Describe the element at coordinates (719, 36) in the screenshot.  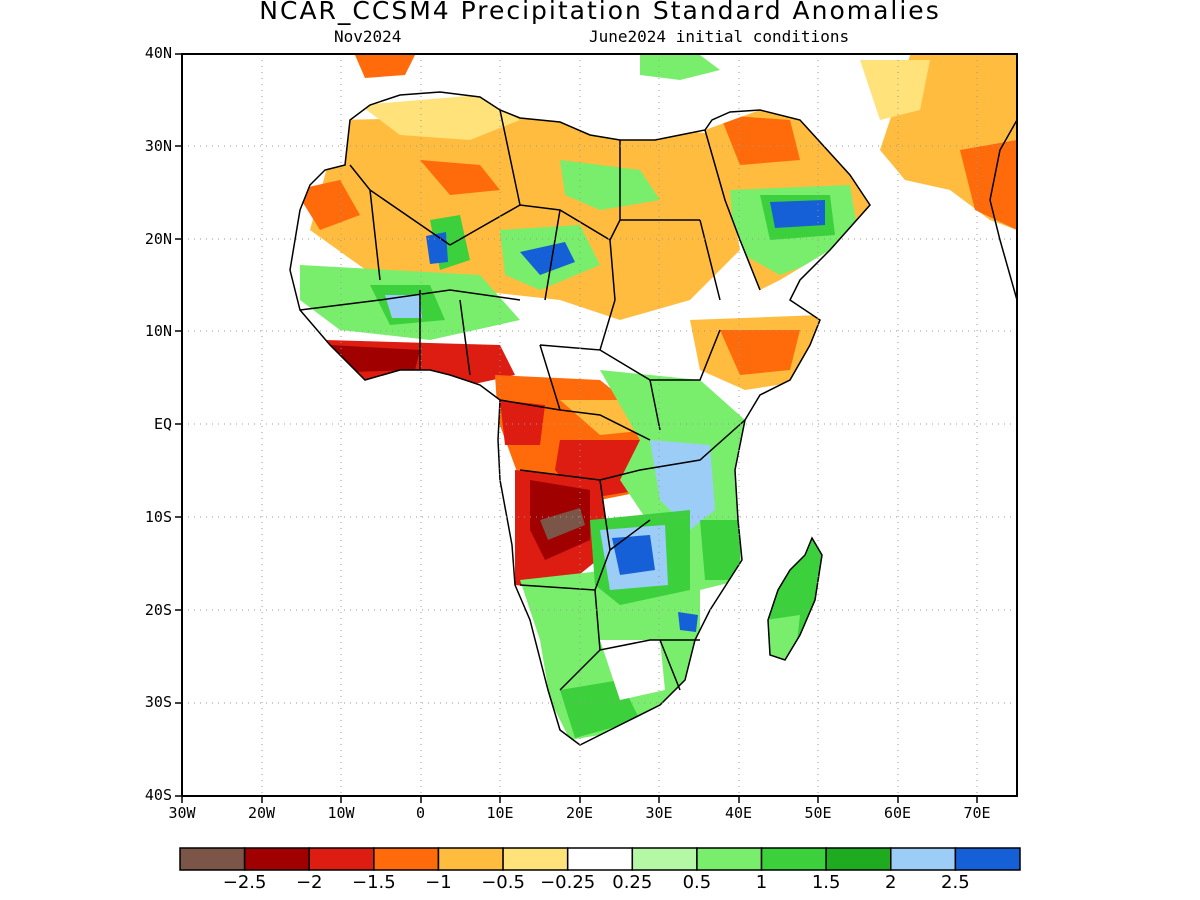
I see `initial-conditions: June2024 initial conditions` at that location.